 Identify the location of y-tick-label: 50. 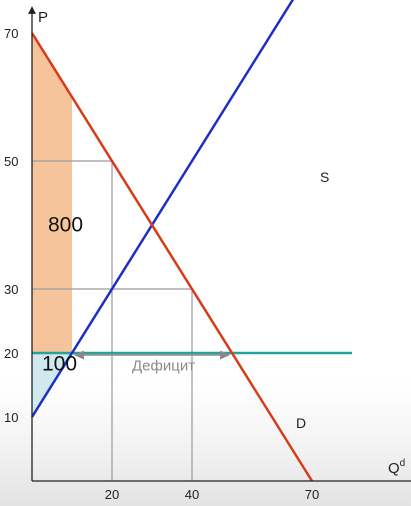
(11, 161).